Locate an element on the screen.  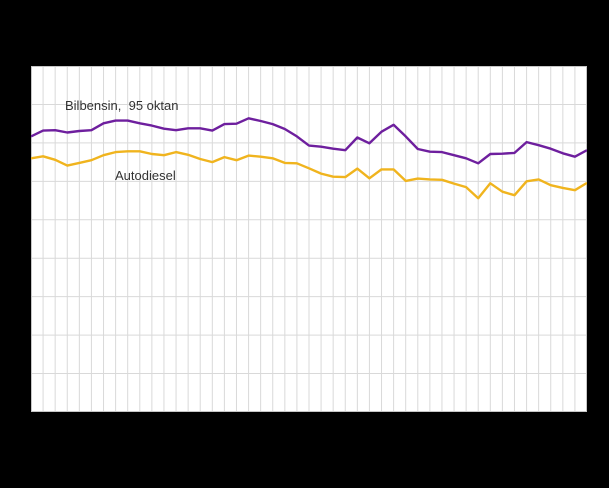
series-label-bilbensin: Bilbensin, 95 oktan is located at coordinates (122, 105).